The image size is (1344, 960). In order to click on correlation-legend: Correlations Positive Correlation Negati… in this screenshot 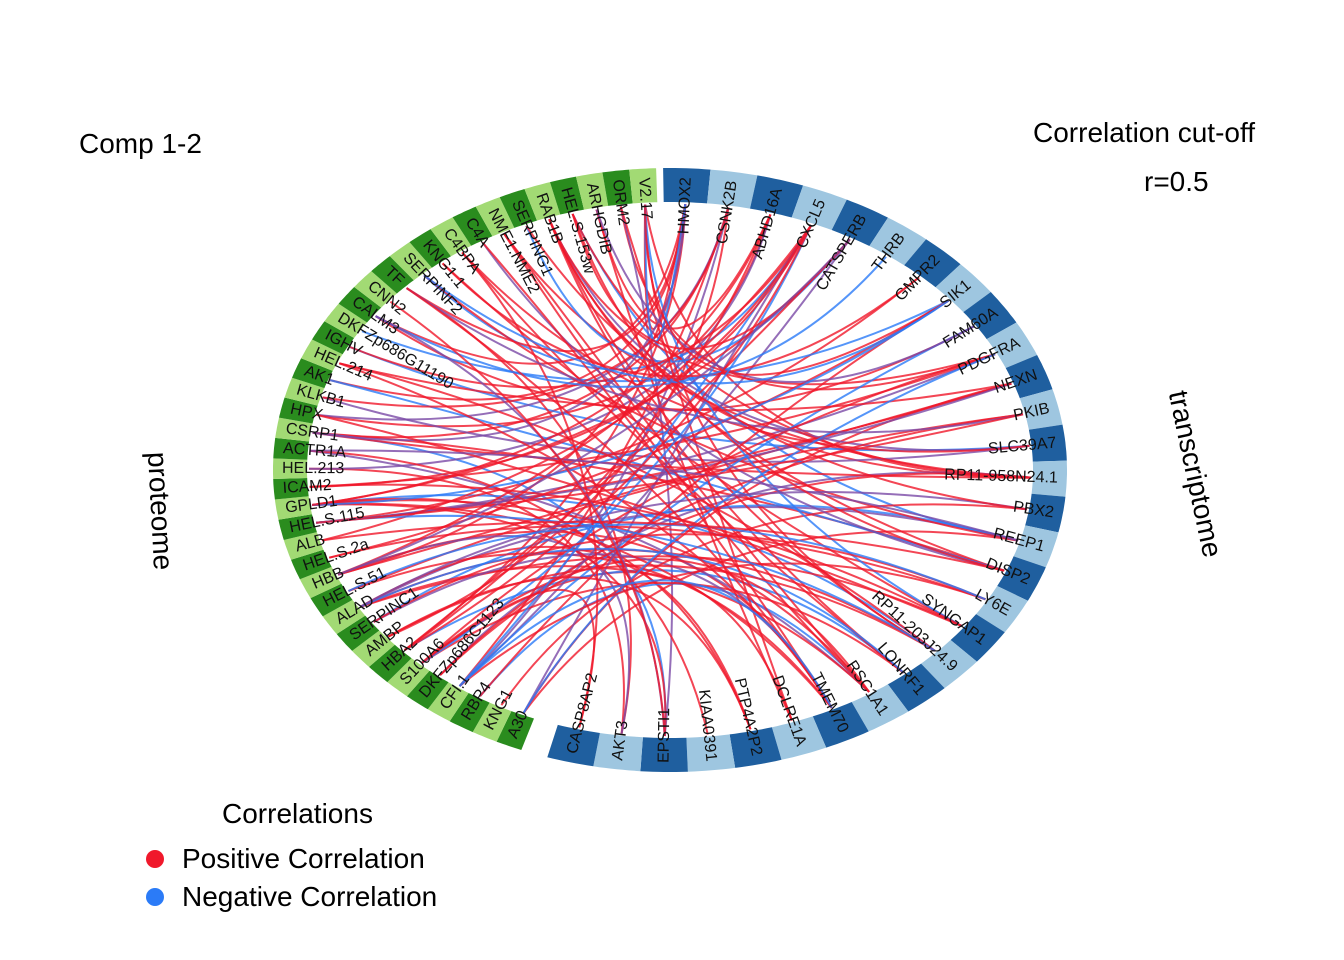, I will do `click(291, 857)`.